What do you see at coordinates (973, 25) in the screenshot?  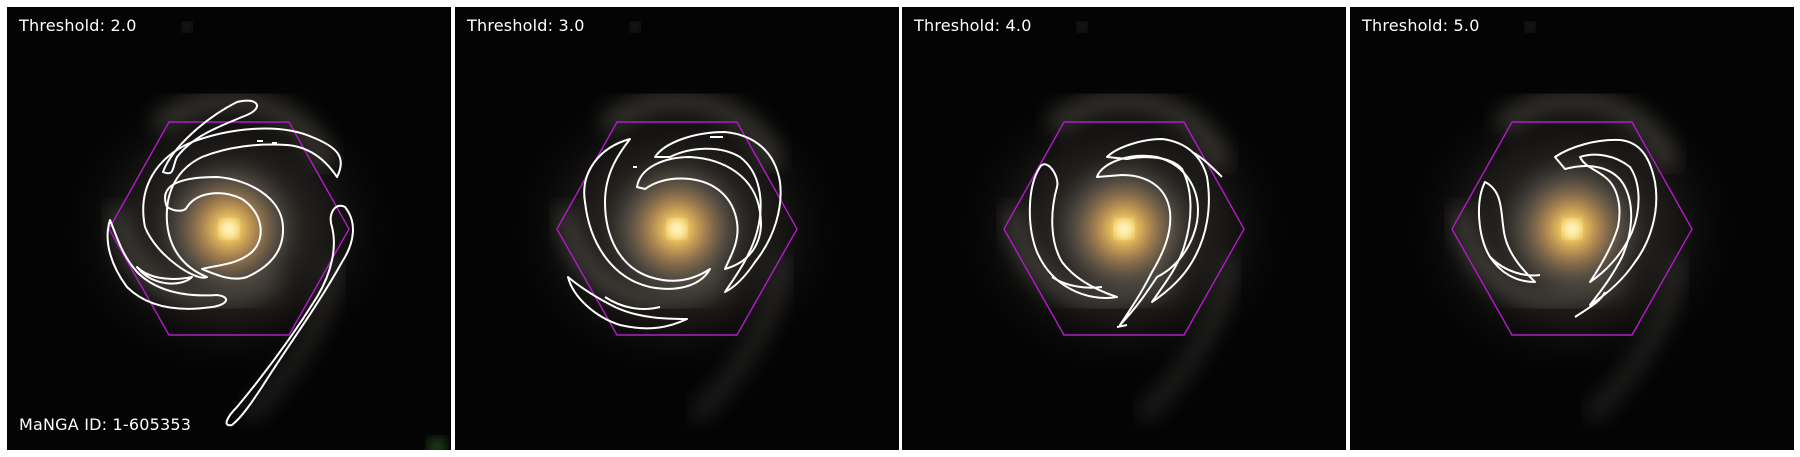 I see `threshold-label: Threshold: 4.0` at bounding box center [973, 25].